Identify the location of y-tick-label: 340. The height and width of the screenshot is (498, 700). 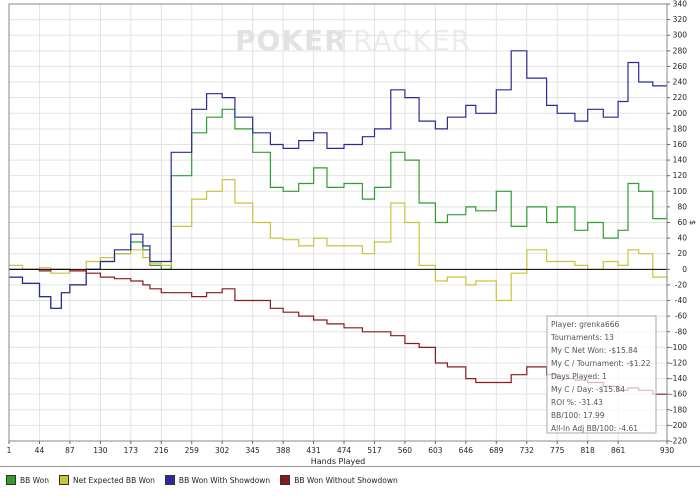
(680, 4).